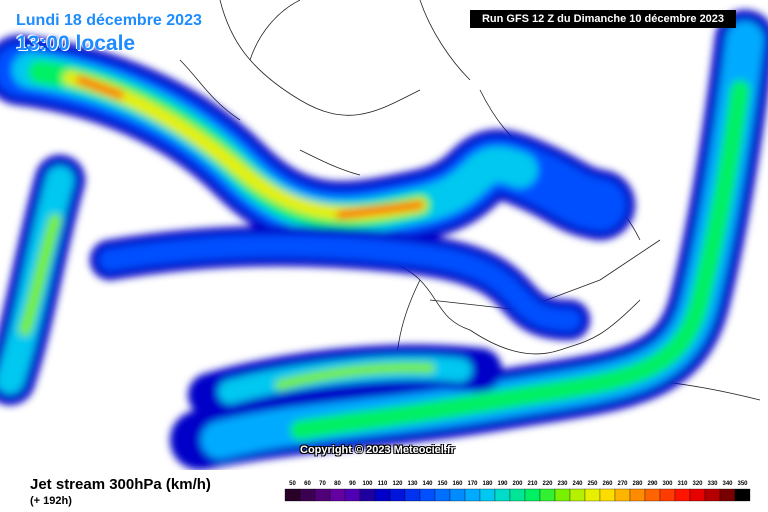 Image resolution: width=768 pixels, height=512 pixels. What do you see at coordinates (592, 484) in the screenshot?
I see `scale-label: 250` at bounding box center [592, 484].